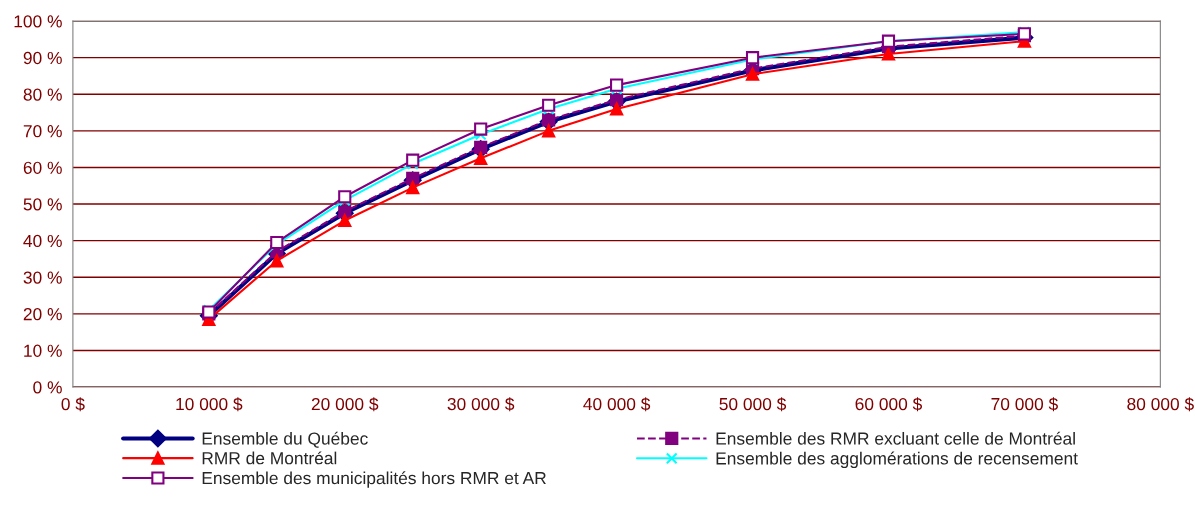 The width and height of the screenshot is (1195, 514). Describe the element at coordinates (38, 21) in the screenshot. I see `y-tick-label: 100 %` at that location.